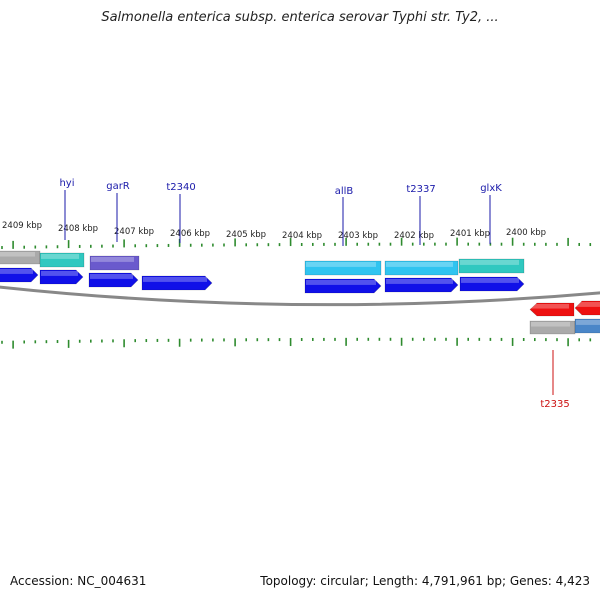 The height and width of the screenshot is (600, 600). Describe the element at coordinates (288, 581) in the screenshot. I see `topology-label: Topology:` at that location.